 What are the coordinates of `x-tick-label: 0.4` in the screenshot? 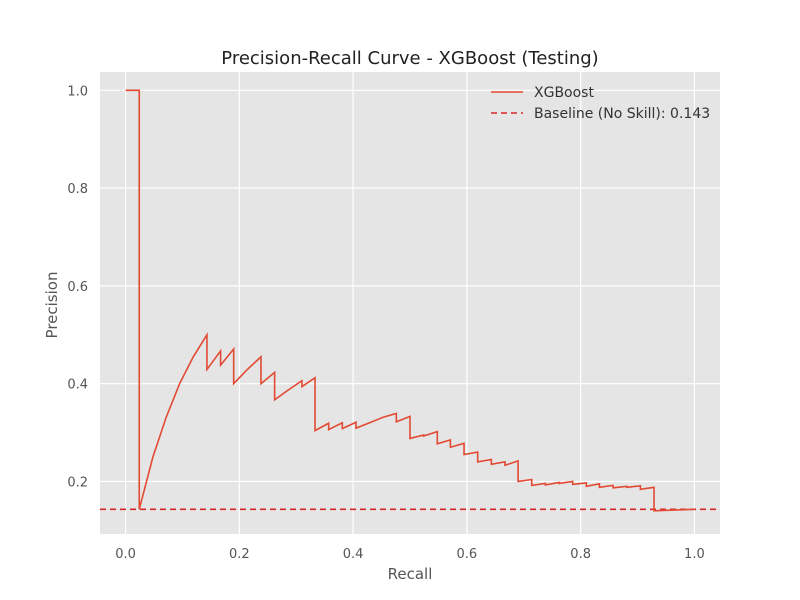 It's located at (353, 554).